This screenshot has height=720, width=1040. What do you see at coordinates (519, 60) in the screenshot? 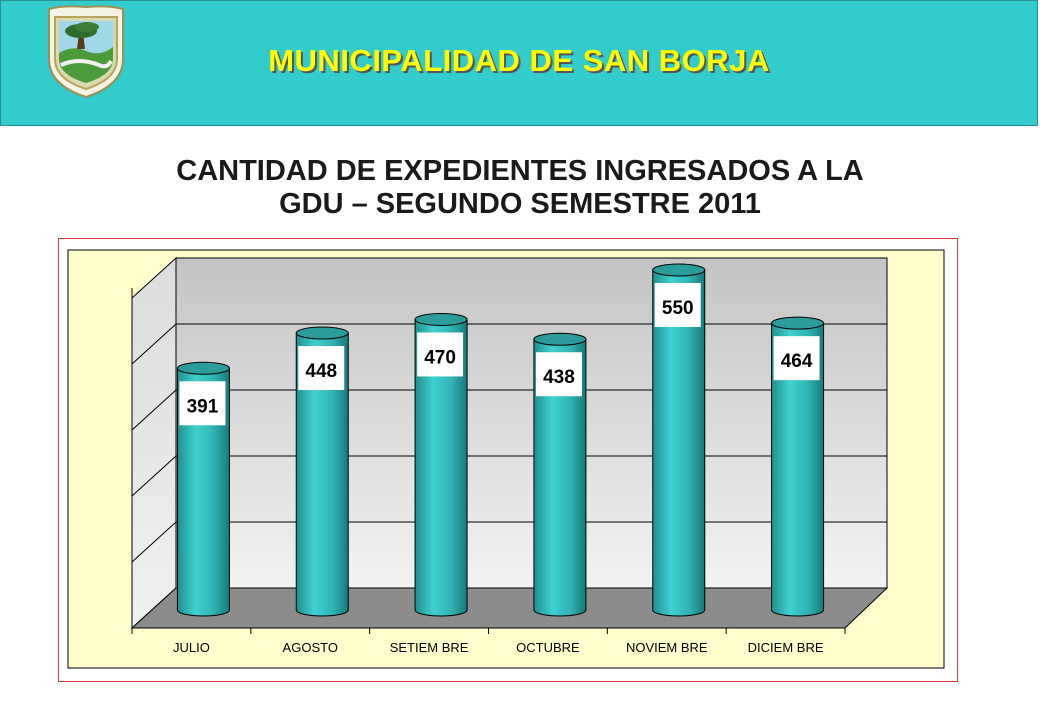
I see `org-title: MUNICIPALIDAD DE SAN BORJA` at bounding box center [519, 60].